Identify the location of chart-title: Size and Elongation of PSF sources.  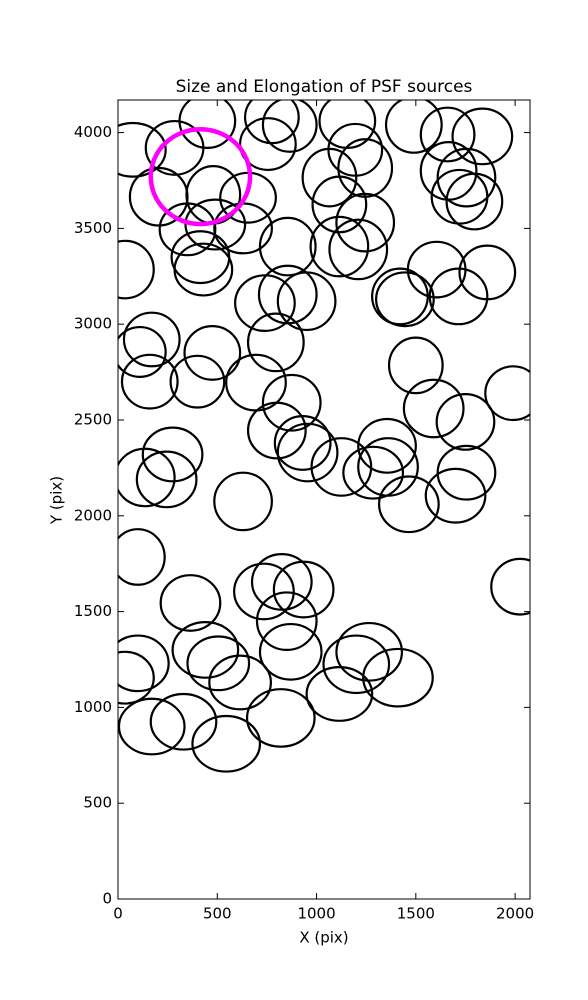
(324, 87).